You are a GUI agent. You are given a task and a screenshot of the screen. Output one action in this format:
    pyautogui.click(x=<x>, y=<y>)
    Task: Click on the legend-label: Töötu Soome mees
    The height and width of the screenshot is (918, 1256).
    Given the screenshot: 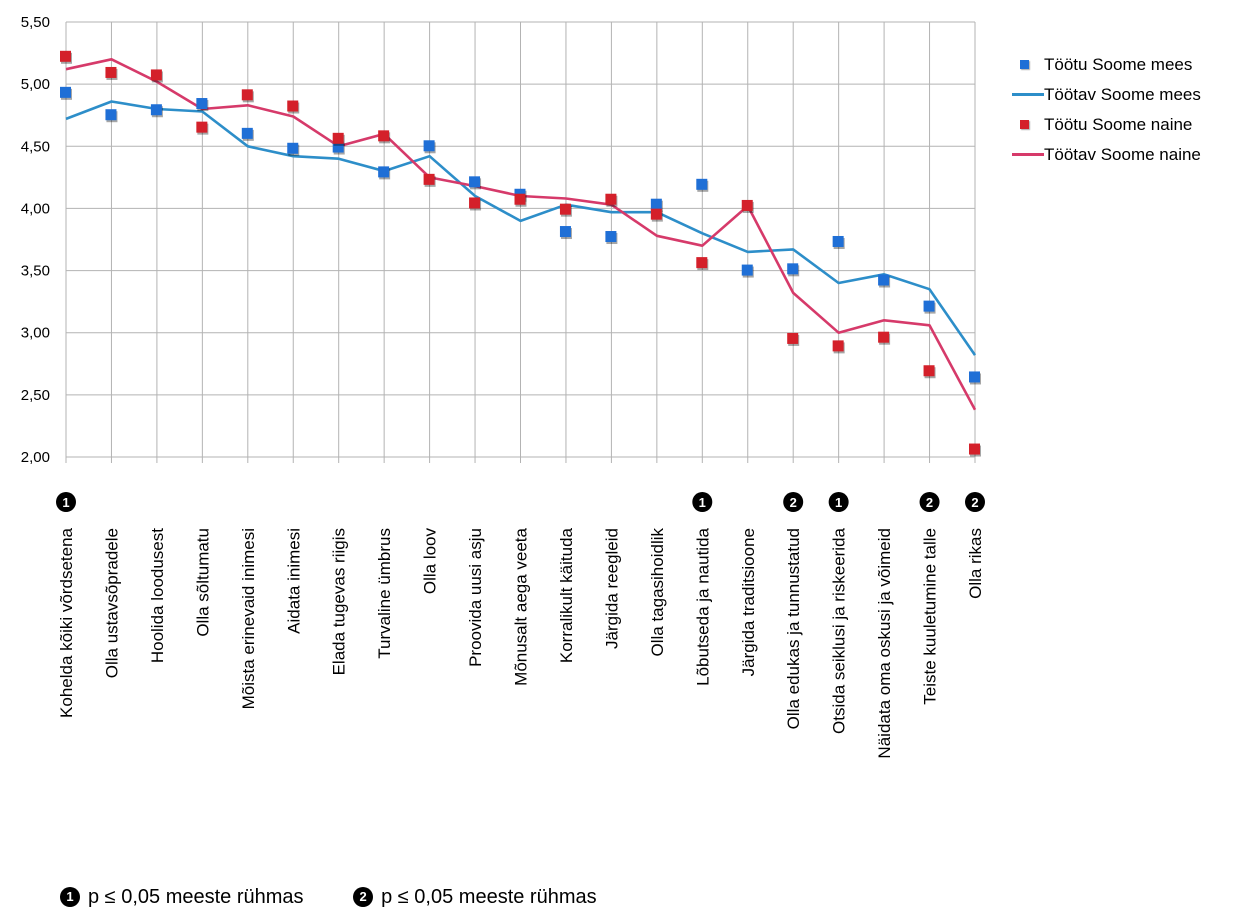 What is the action you would take?
    pyautogui.click(x=1118, y=64)
    